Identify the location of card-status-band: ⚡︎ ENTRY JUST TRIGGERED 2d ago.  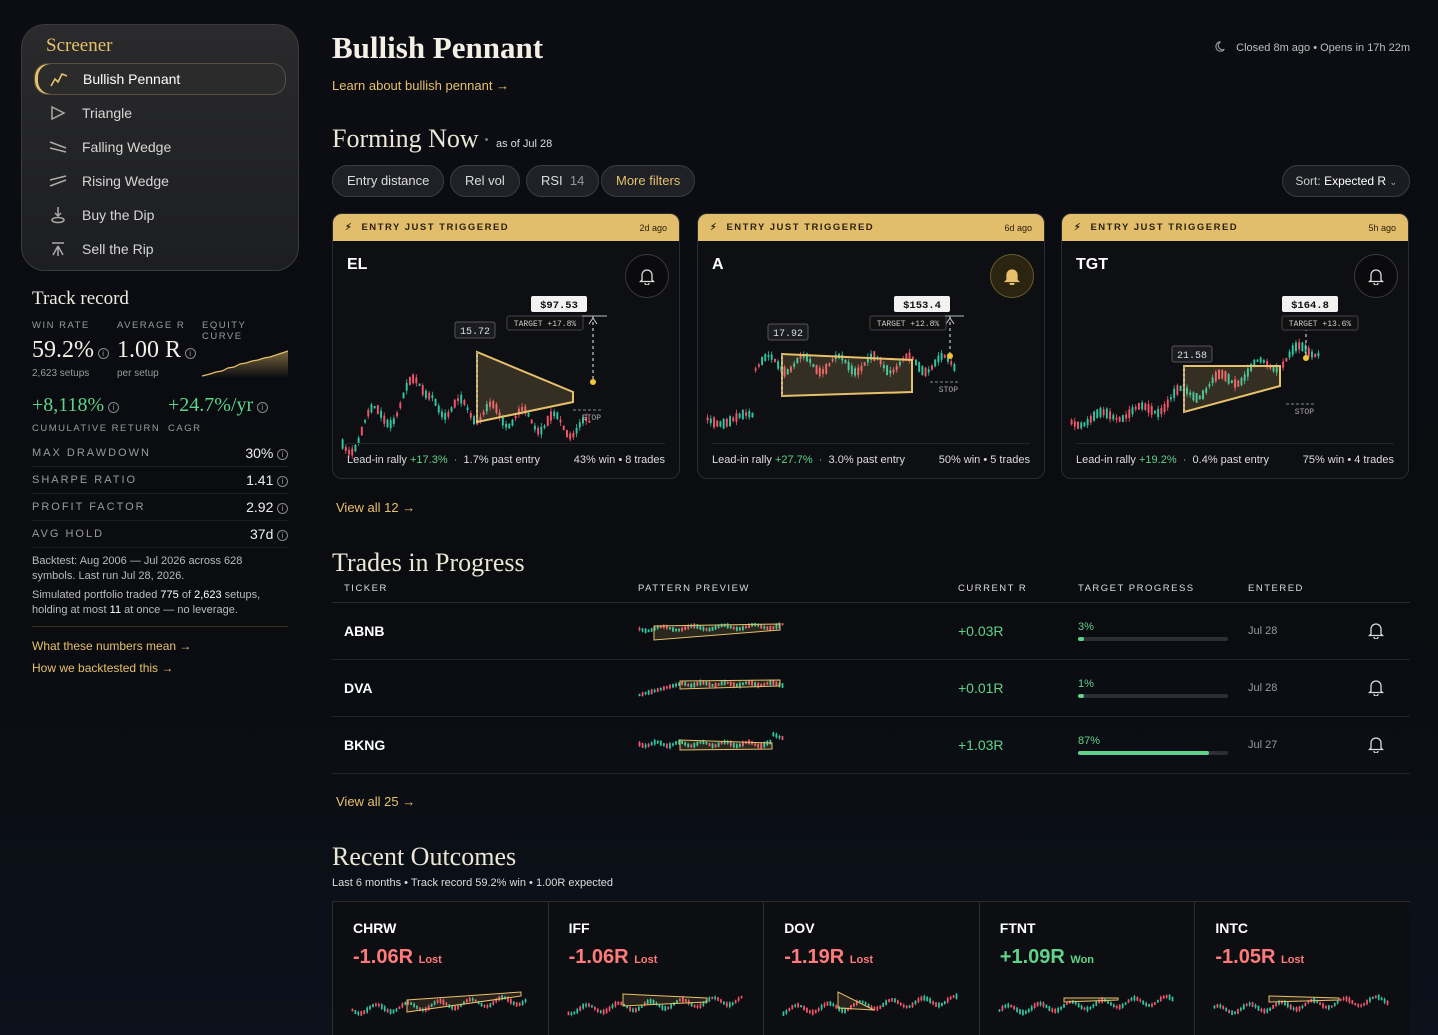
(506, 227).